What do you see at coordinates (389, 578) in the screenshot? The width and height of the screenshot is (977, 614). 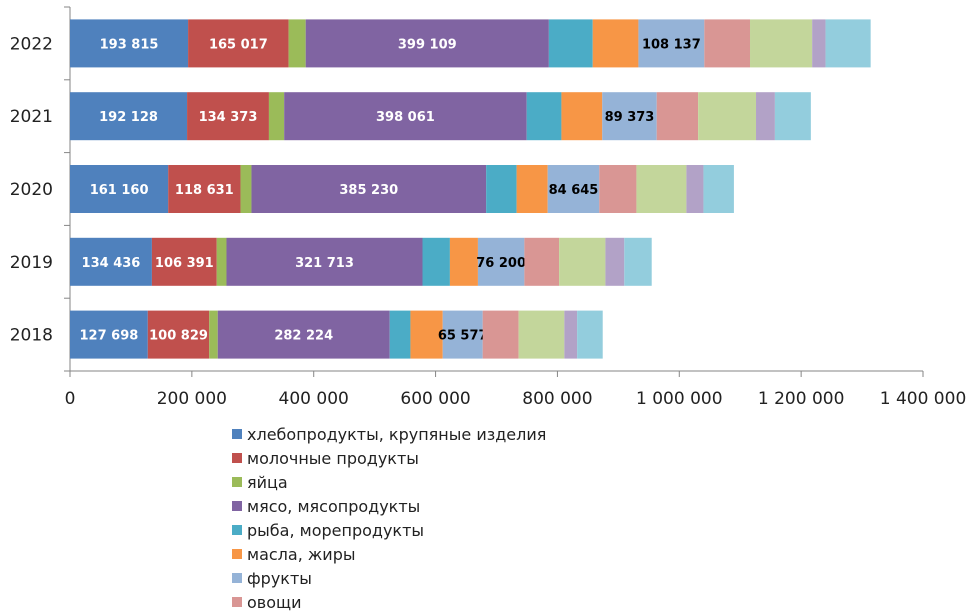 I see `legend-item: фрукты` at bounding box center [389, 578].